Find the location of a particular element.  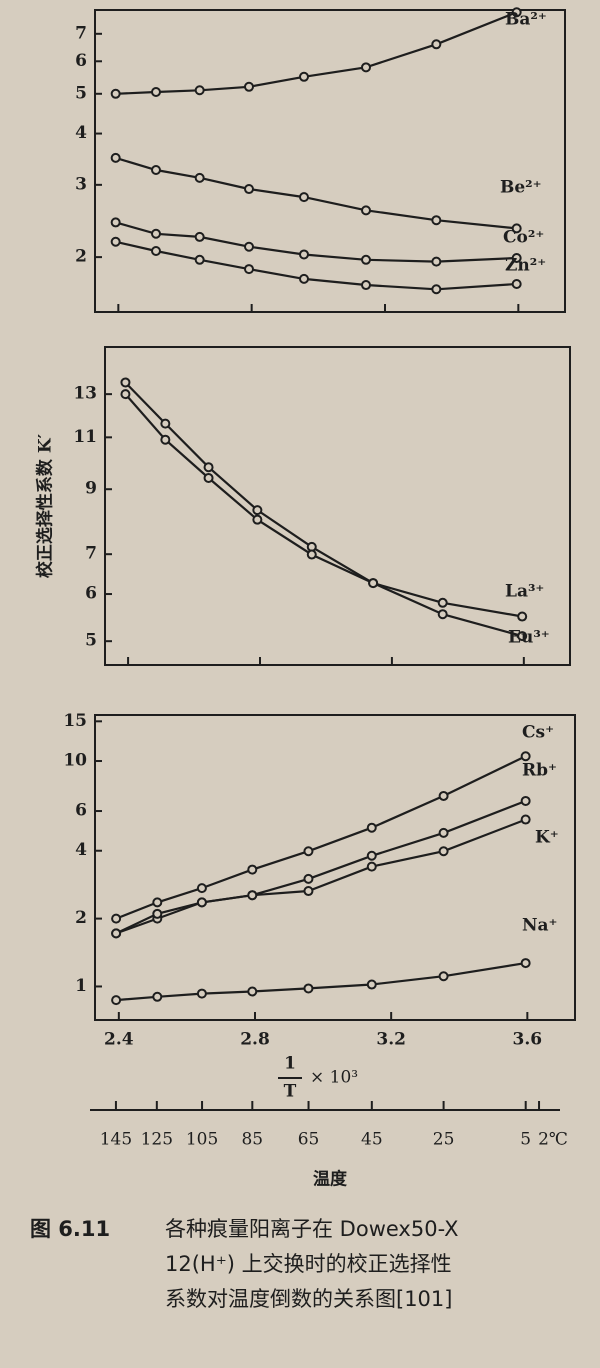

y-tick-label: 3 is located at coordinates (81, 184).